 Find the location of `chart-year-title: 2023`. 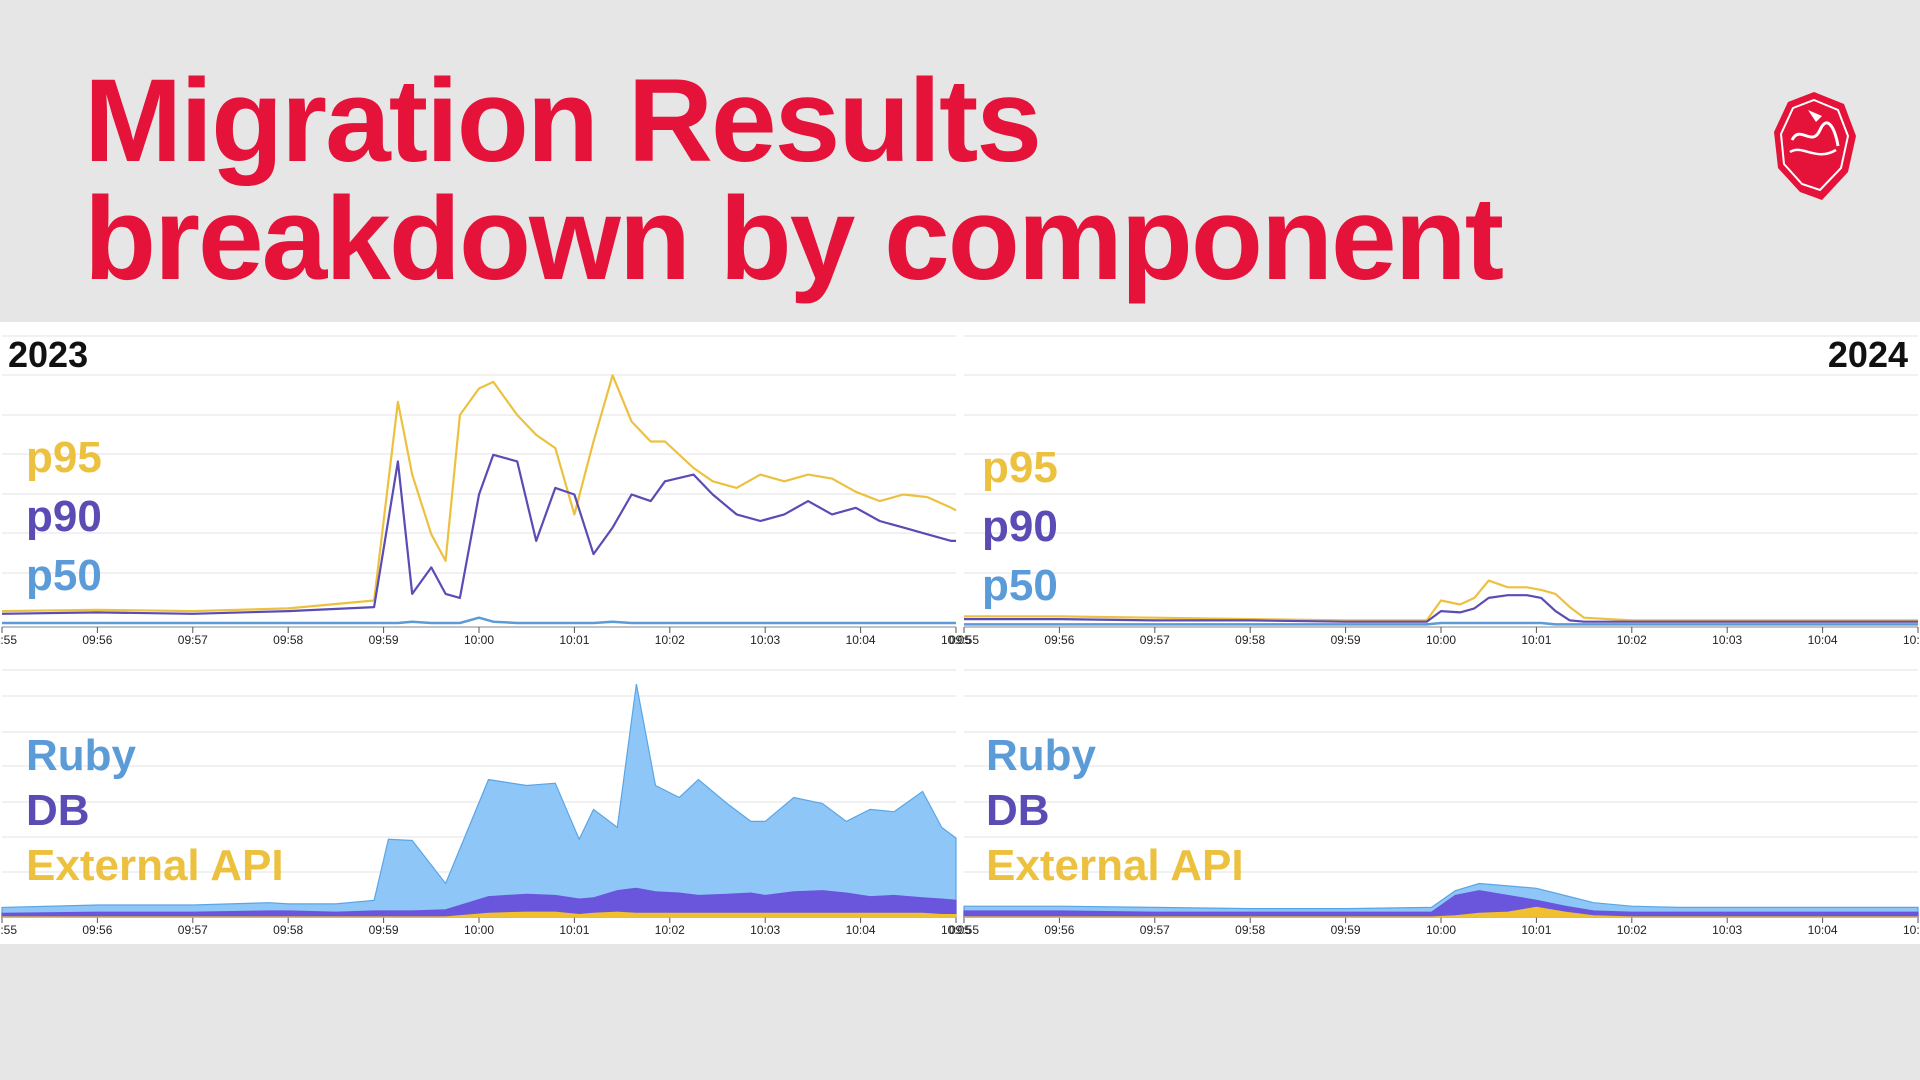

chart-year-title: 2023 is located at coordinates (48, 354).